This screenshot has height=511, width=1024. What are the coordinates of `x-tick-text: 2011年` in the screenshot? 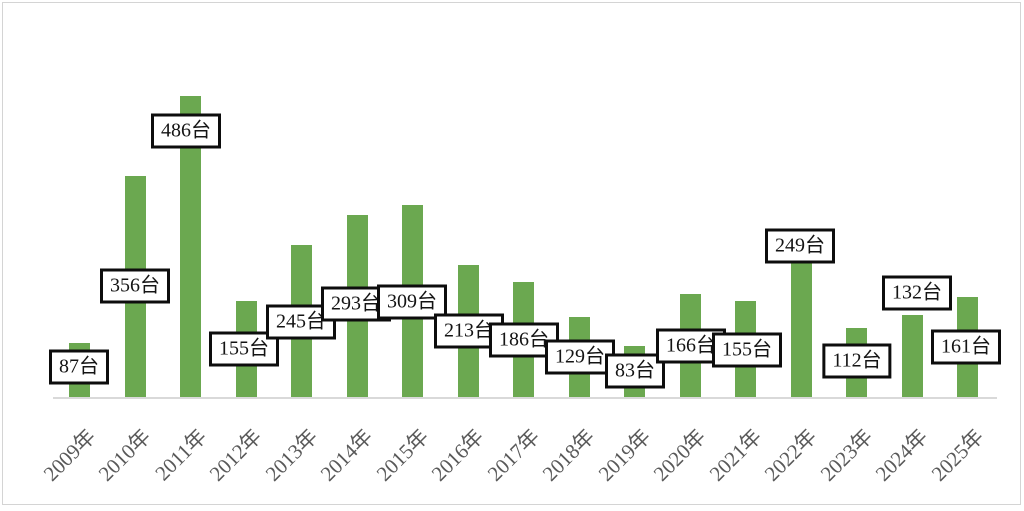 It's located at (181, 455).